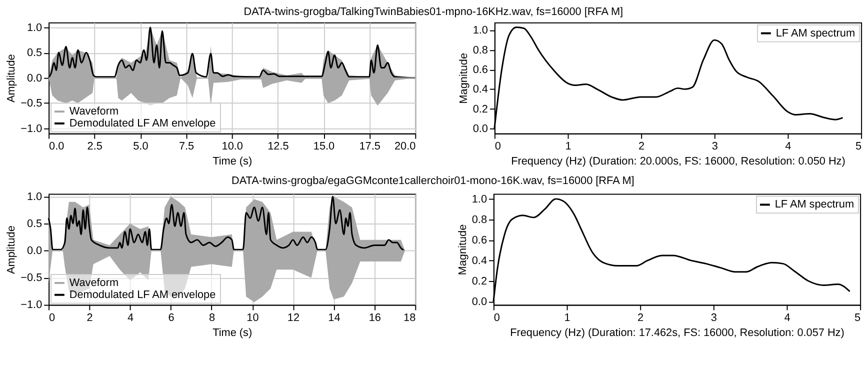 This screenshot has height=382, width=866. I want to click on x-tick-label: 2.5, so click(94, 146).